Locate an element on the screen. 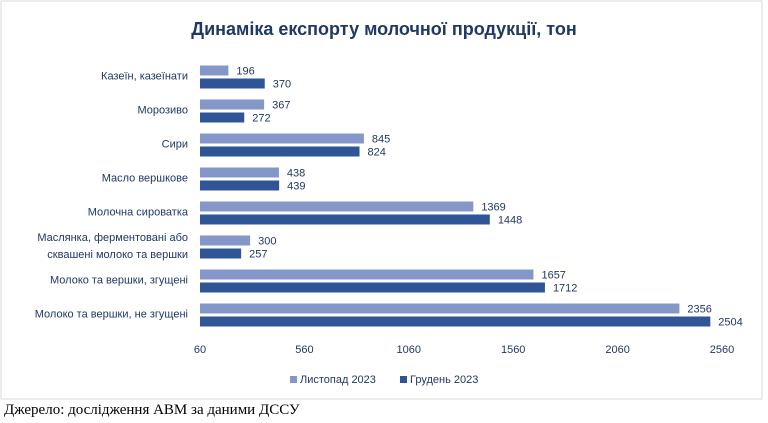  value-label: 2504 is located at coordinates (730, 322).